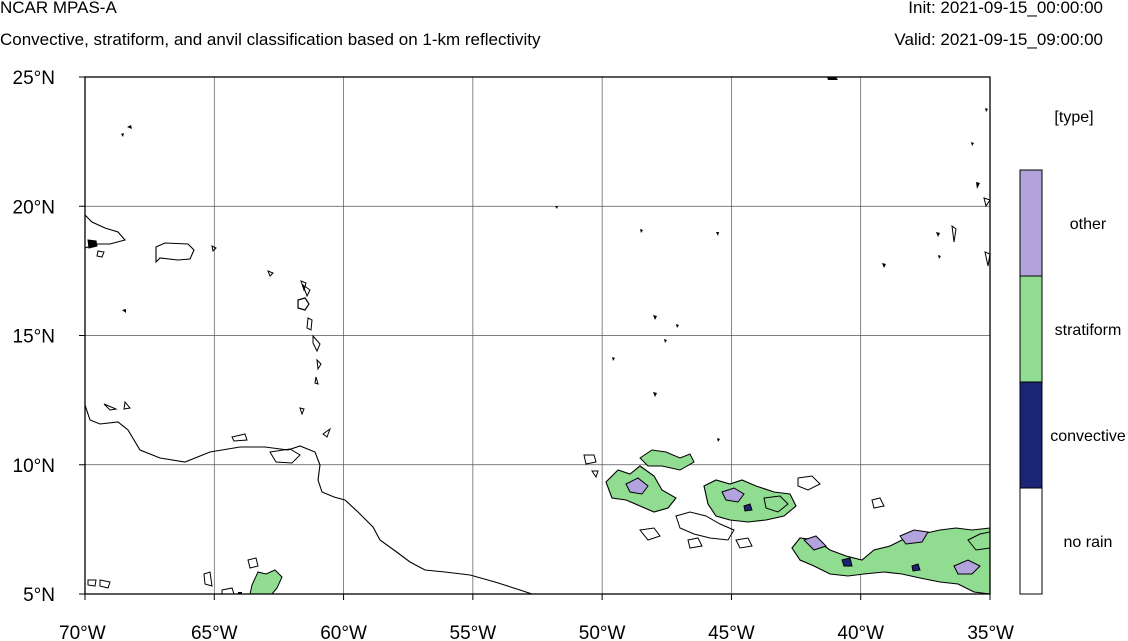 This screenshot has width=1128, height=641. Describe the element at coordinates (34, 466) in the screenshot. I see `y-tick-label: 10°N` at that location.